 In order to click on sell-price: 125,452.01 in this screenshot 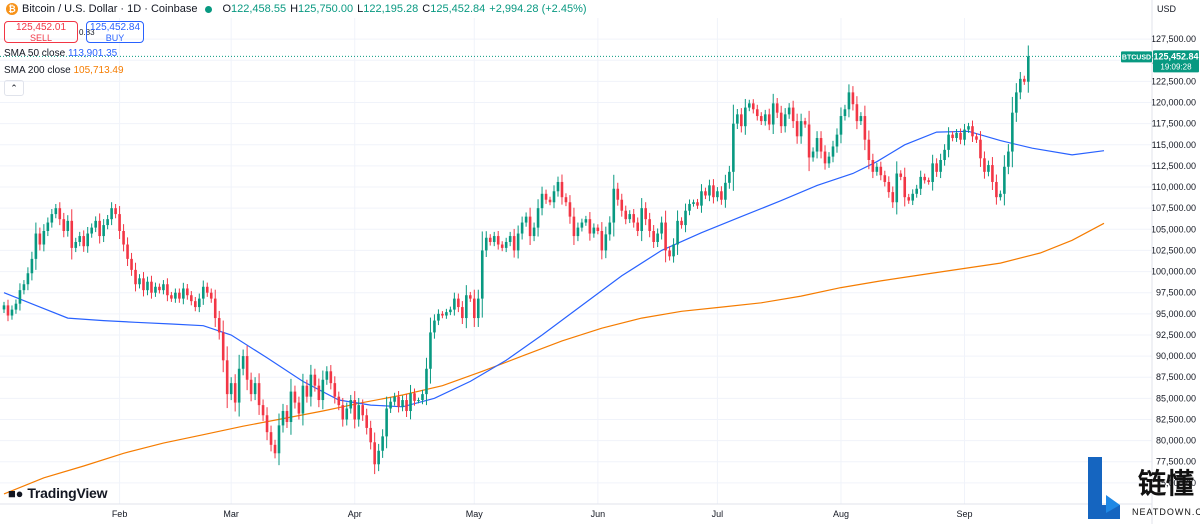, I will do `click(41, 27)`.